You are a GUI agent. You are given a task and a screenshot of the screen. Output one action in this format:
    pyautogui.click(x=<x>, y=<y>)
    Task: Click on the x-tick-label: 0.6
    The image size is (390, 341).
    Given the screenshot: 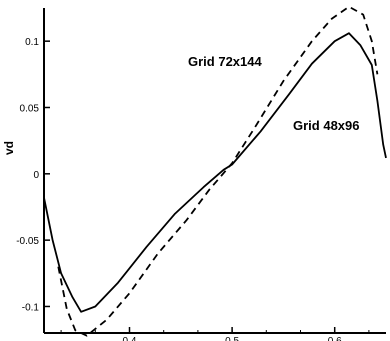 What is the action you would take?
    pyautogui.click(x=335, y=338)
    